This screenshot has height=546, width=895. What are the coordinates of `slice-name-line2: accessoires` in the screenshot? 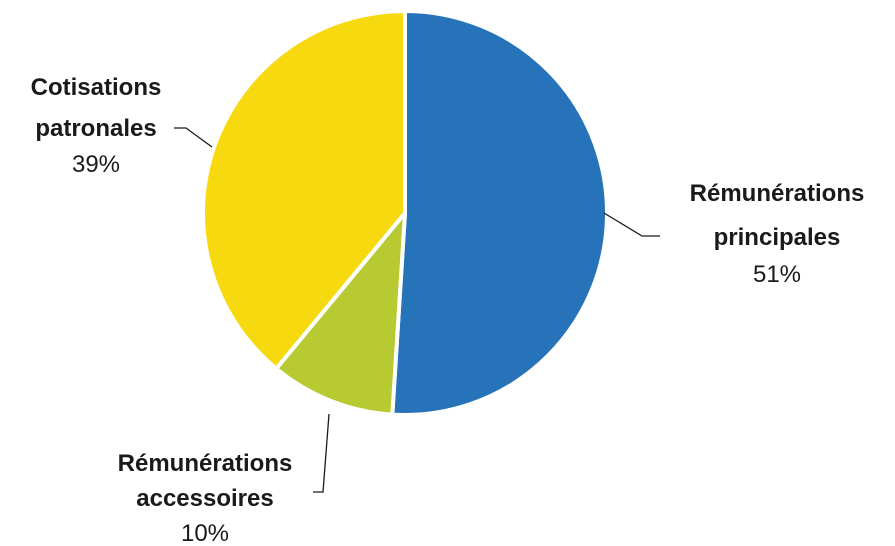 It's located at (204, 498).